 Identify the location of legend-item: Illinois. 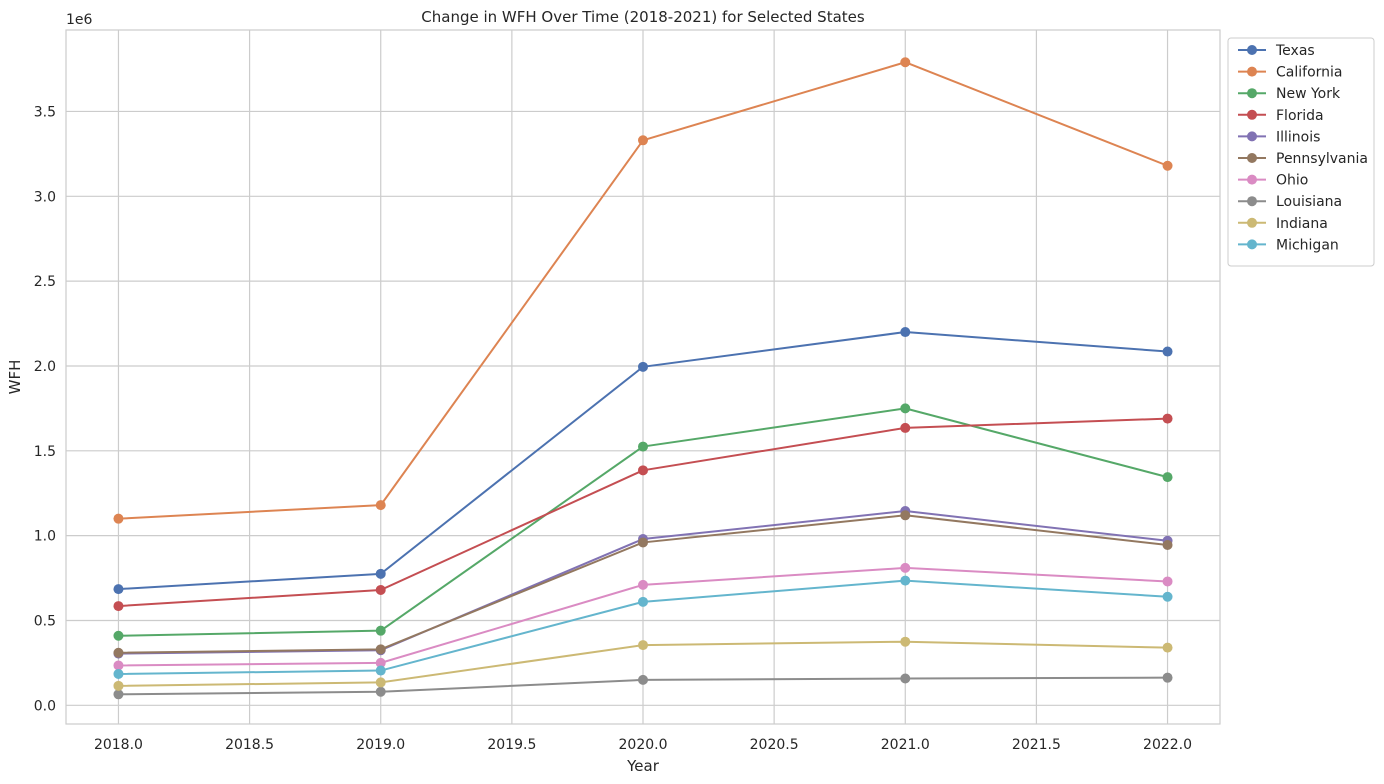
(1279, 137).